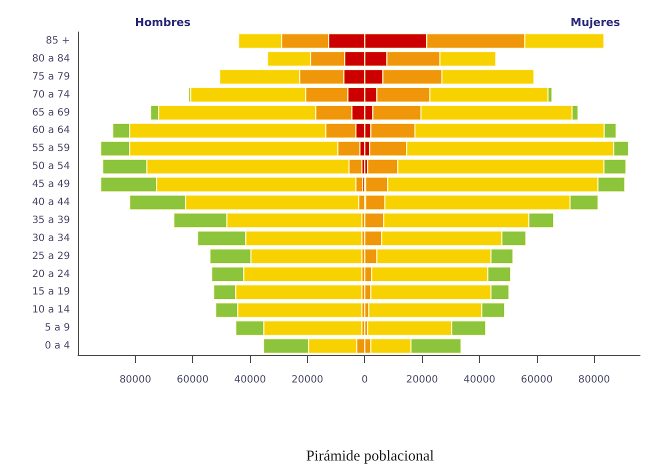 The height and width of the screenshot is (471, 648). What do you see at coordinates (51, 202) in the screenshot?
I see `y-tick-label: 40 a 44` at bounding box center [51, 202].